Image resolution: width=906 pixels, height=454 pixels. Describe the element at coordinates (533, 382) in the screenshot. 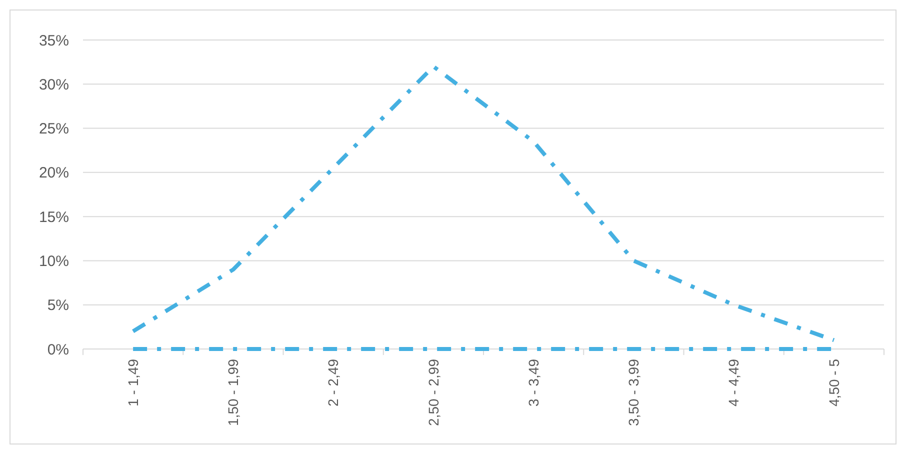

I see `x-tick-label: 3 - 3,49` at that location.